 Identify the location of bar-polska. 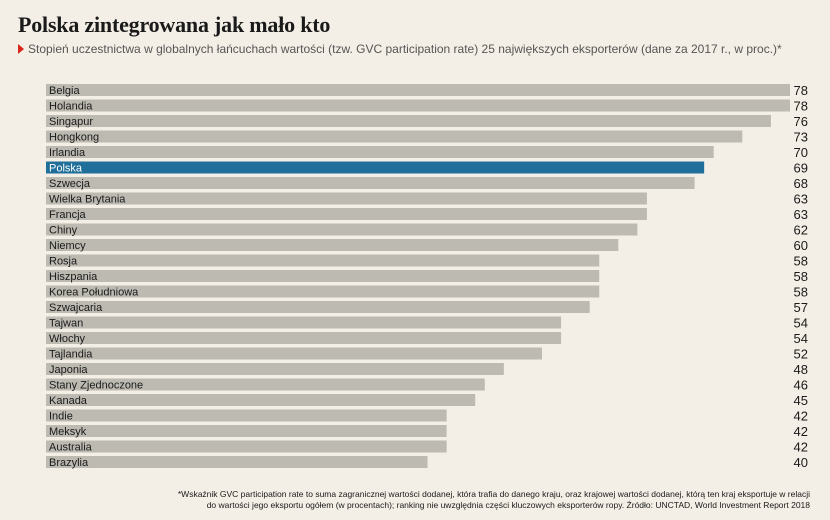
(375, 167).